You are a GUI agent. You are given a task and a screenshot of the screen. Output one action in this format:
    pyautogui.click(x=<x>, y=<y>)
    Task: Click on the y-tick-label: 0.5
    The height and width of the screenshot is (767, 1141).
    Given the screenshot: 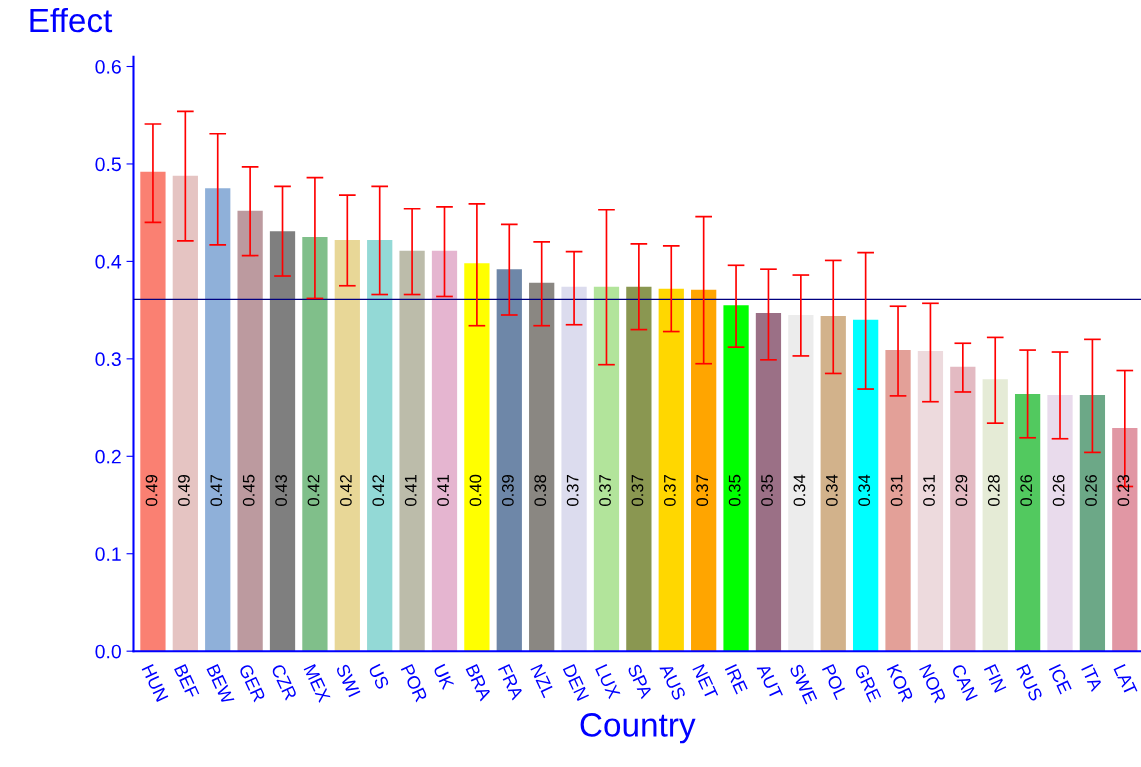 What is the action you would take?
    pyautogui.click(x=108, y=164)
    